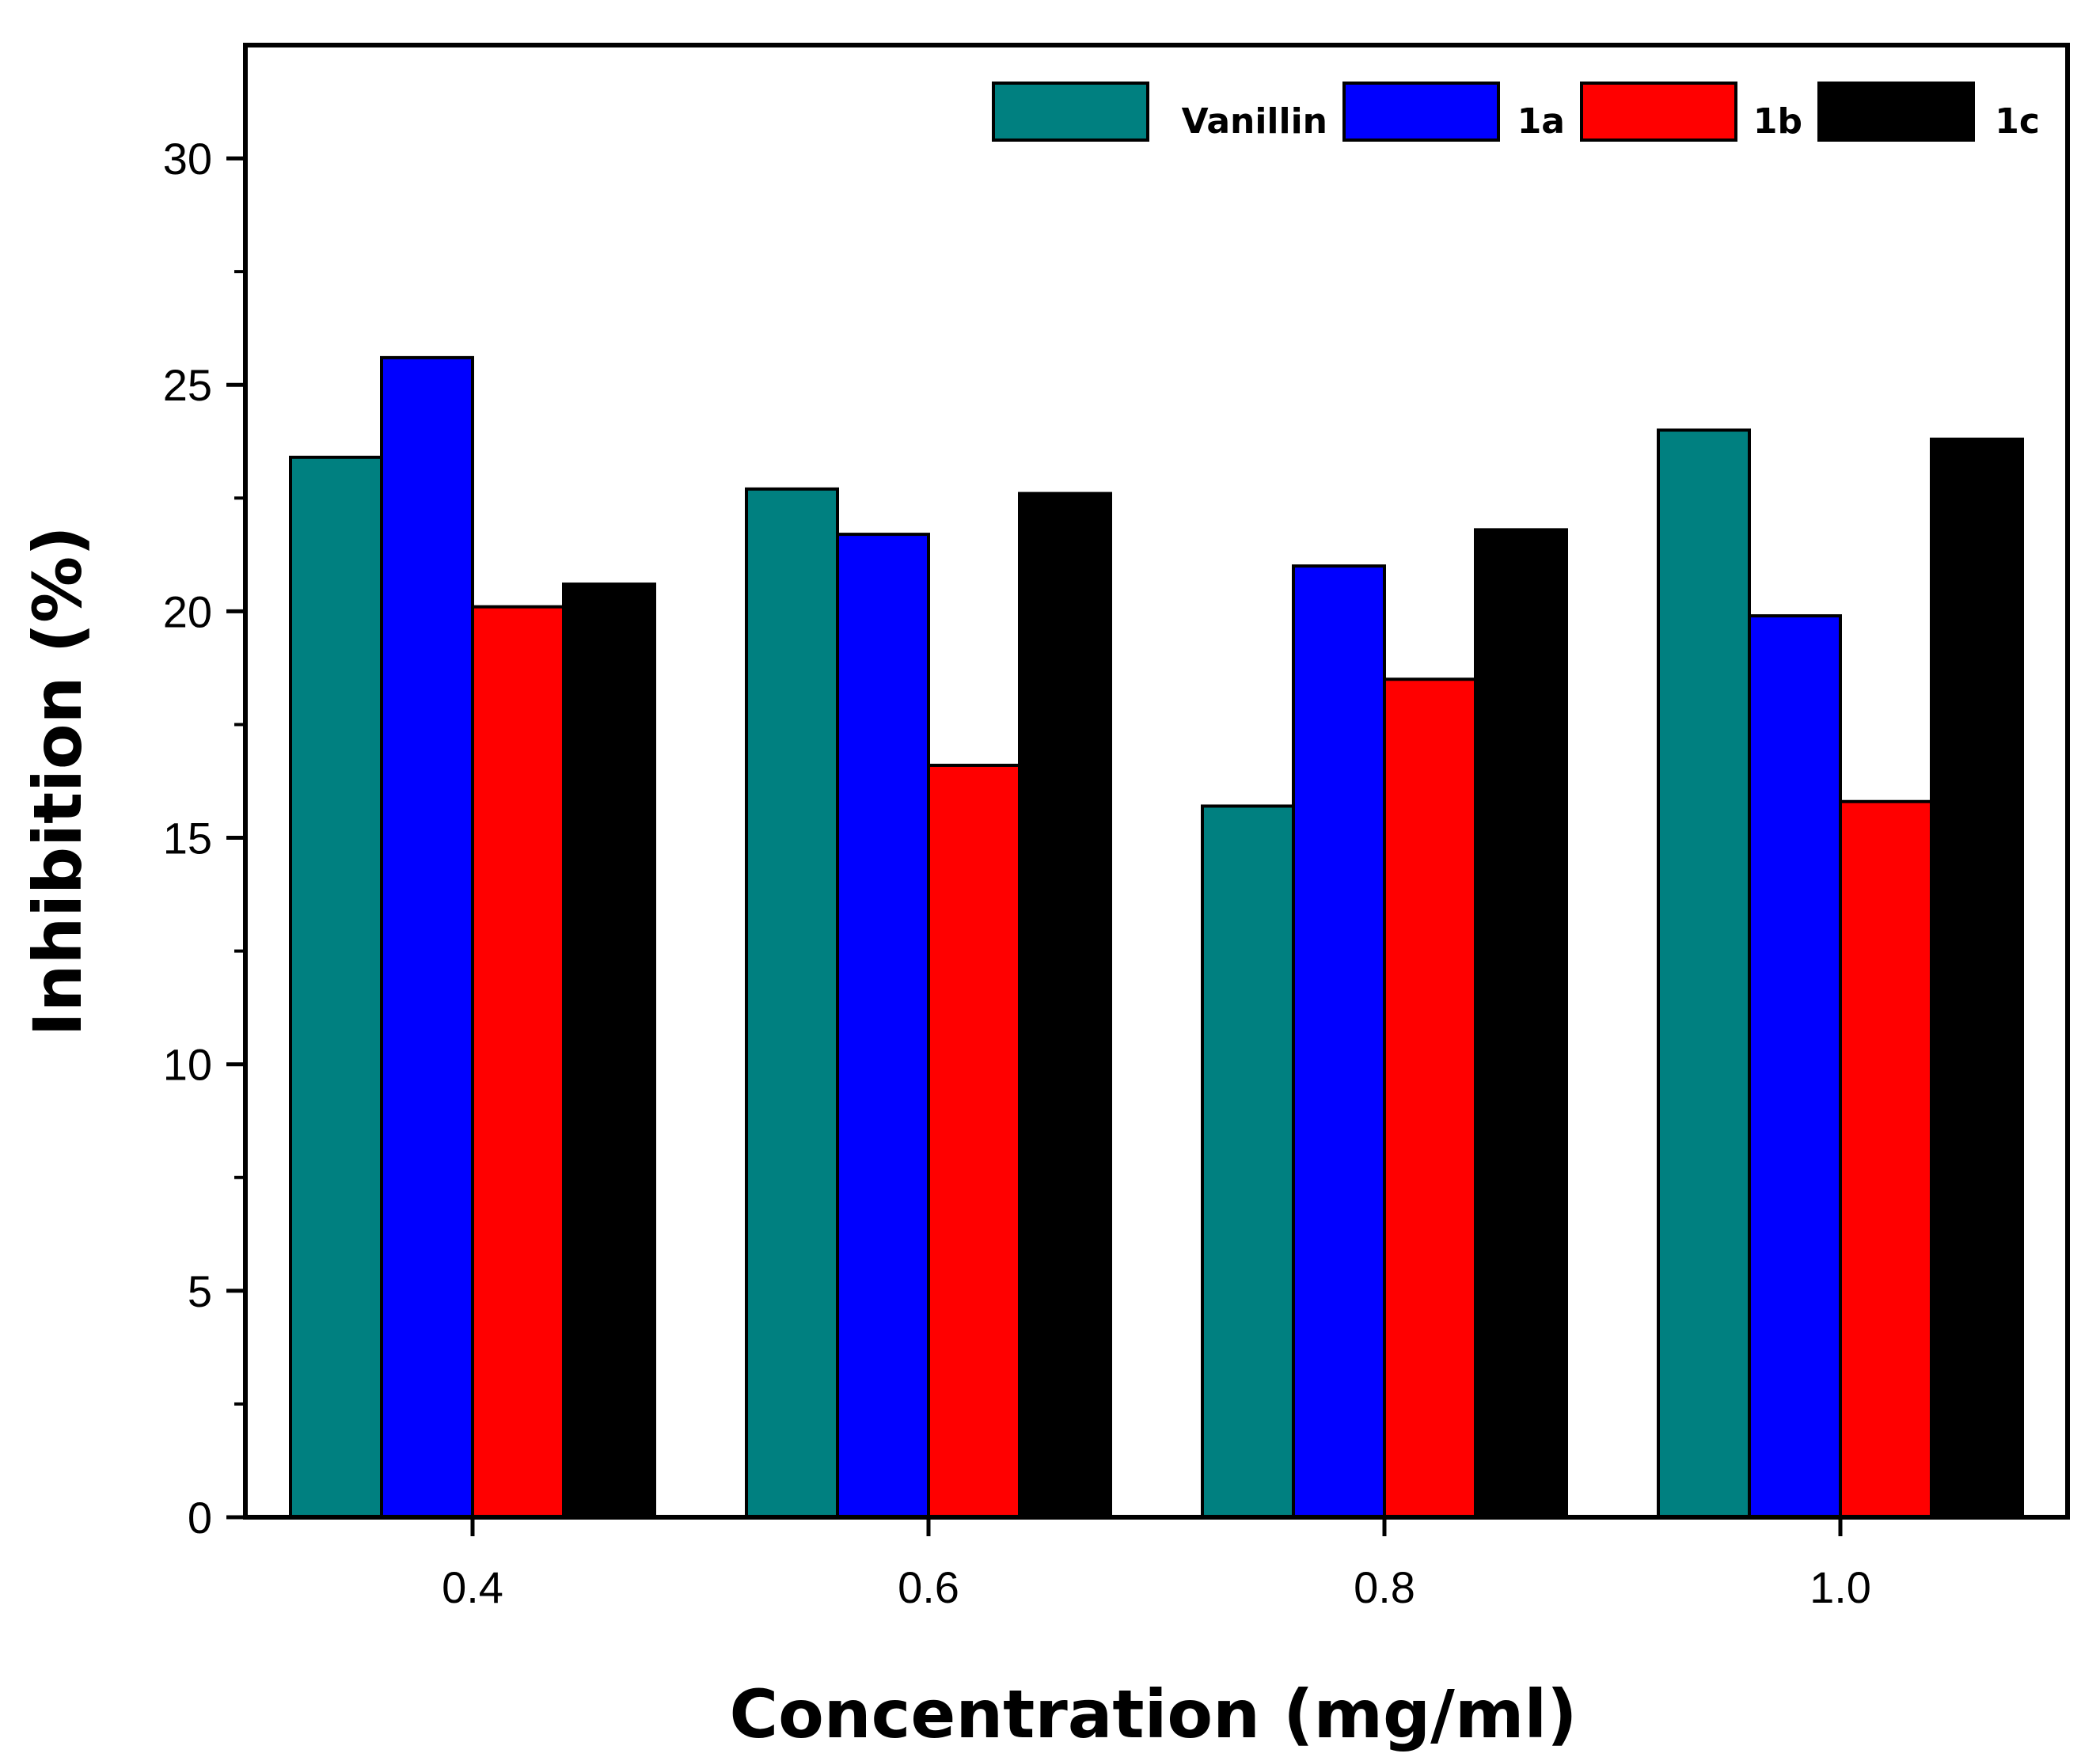 The height and width of the screenshot is (1761, 2100). I want to click on legend-swatch-1b, so click(1659, 112).